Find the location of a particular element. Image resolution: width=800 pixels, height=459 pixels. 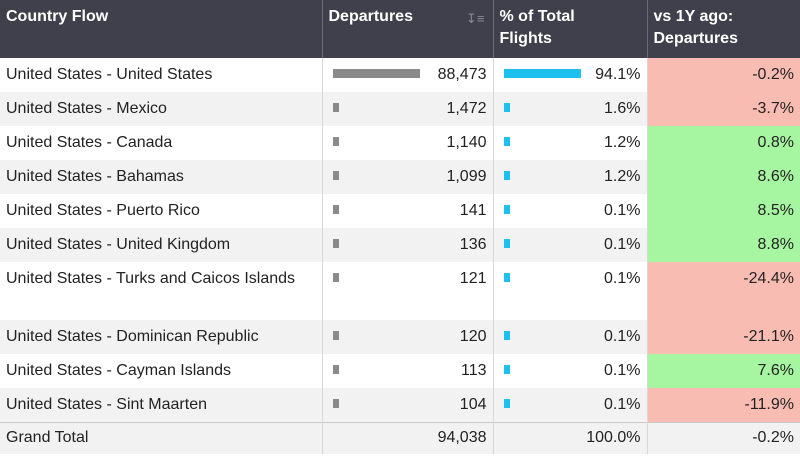

cell-departures: 136 is located at coordinates (408, 245).